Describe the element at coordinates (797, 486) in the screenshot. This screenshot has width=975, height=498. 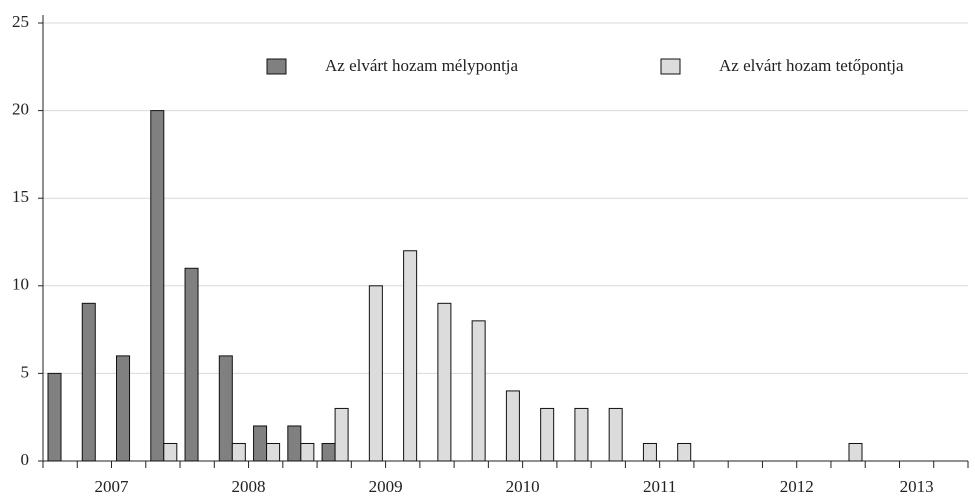
I see `x-tick-label: 2012` at that location.